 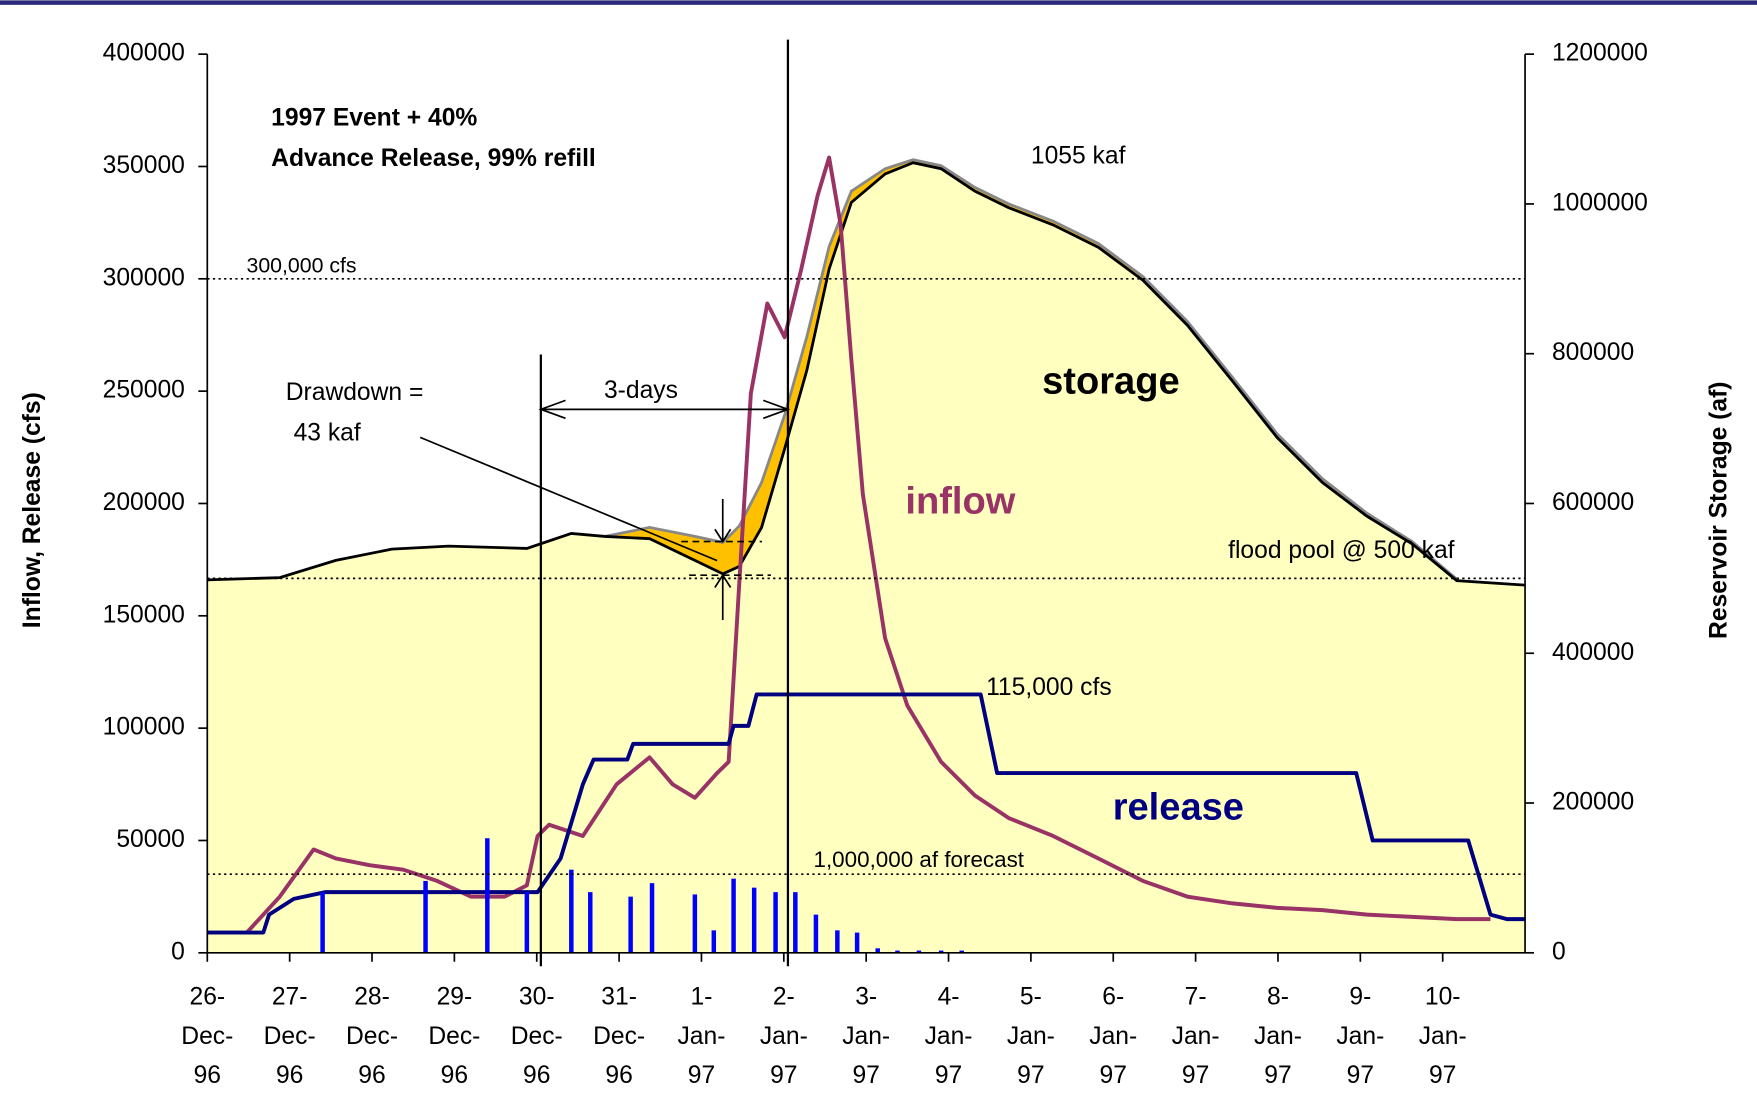 What do you see at coordinates (1593, 352) in the screenshot?
I see `y2-tick-label: 800000` at bounding box center [1593, 352].